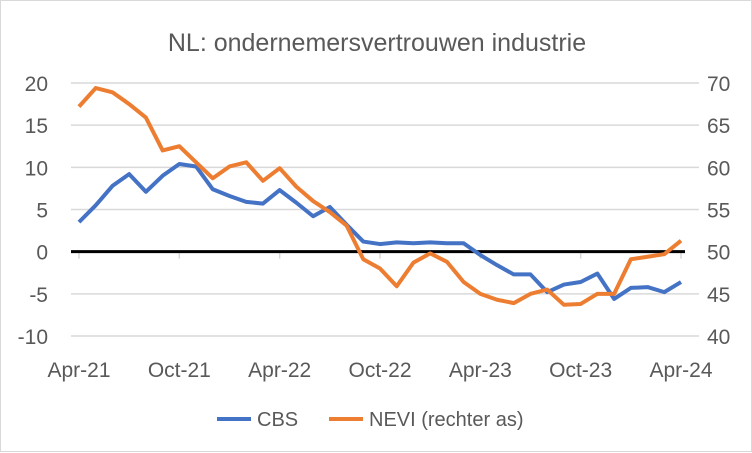 This screenshot has height=453, width=752. What do you see at coordinates (718, 168) in the screenshot?
I see `y-right-tick-label: 60` at bounding box center [718, 168].